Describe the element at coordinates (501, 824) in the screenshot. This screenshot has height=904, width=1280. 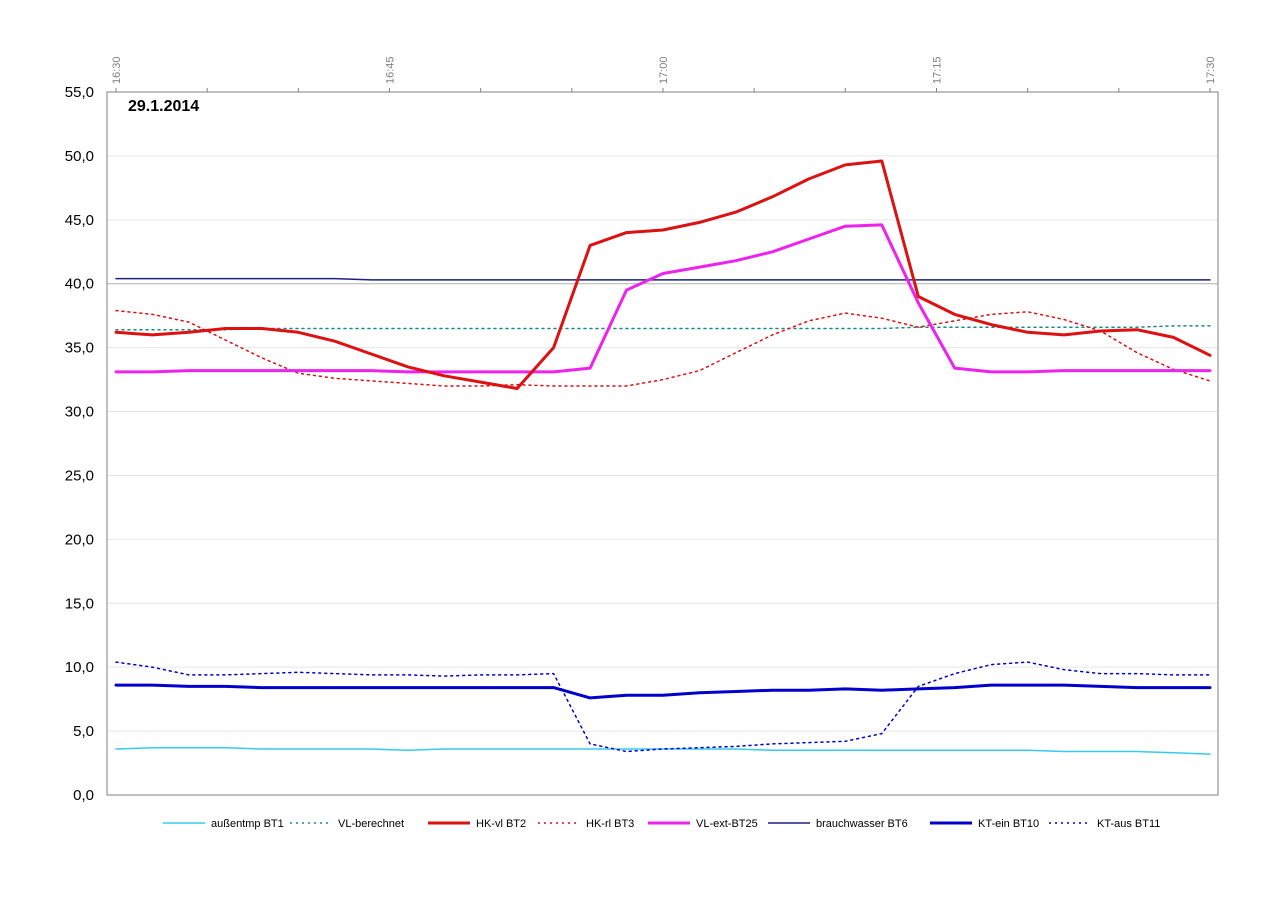
I see `legend-label: HK-vl BT2` at that location.